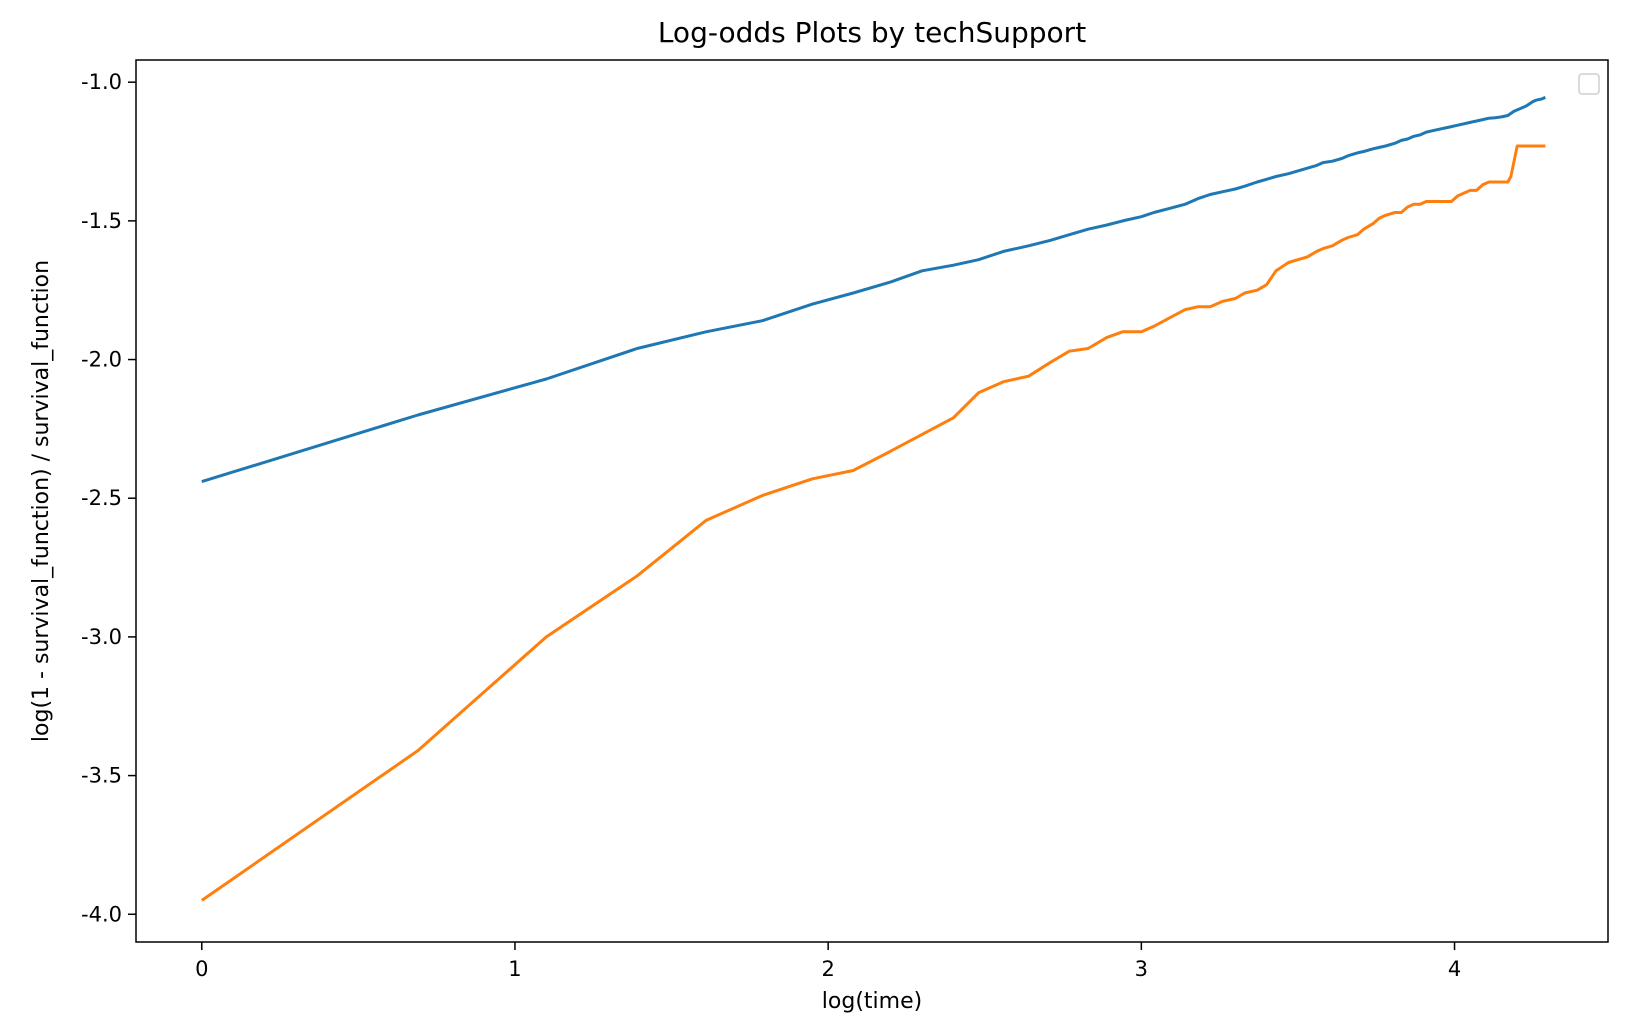 The height and width of the screenshot is (1028, 1634). I want to click on x-tick-label: 1, so click(514, 969).